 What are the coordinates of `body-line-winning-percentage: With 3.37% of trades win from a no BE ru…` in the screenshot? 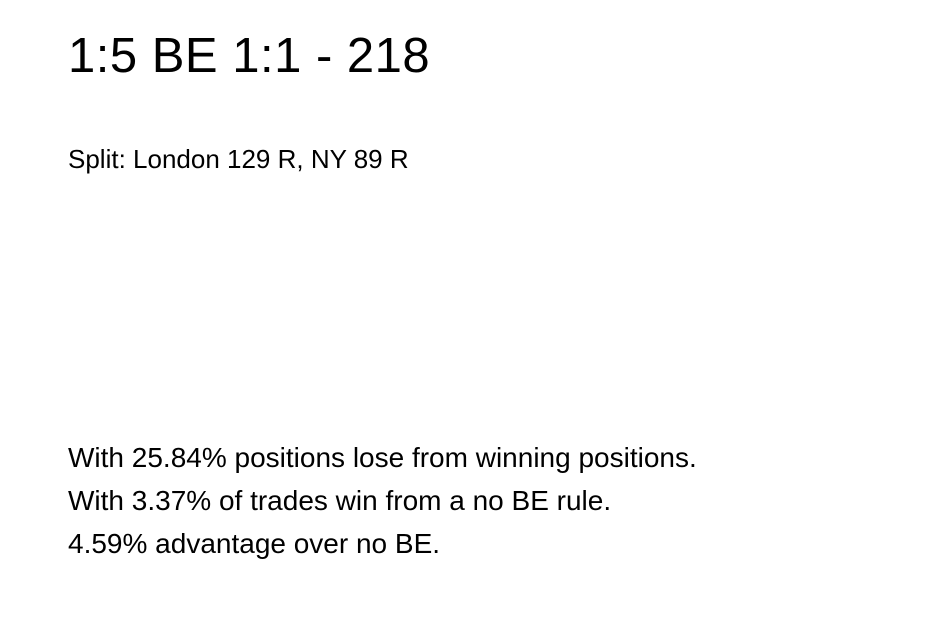 It's located at (340, 500).